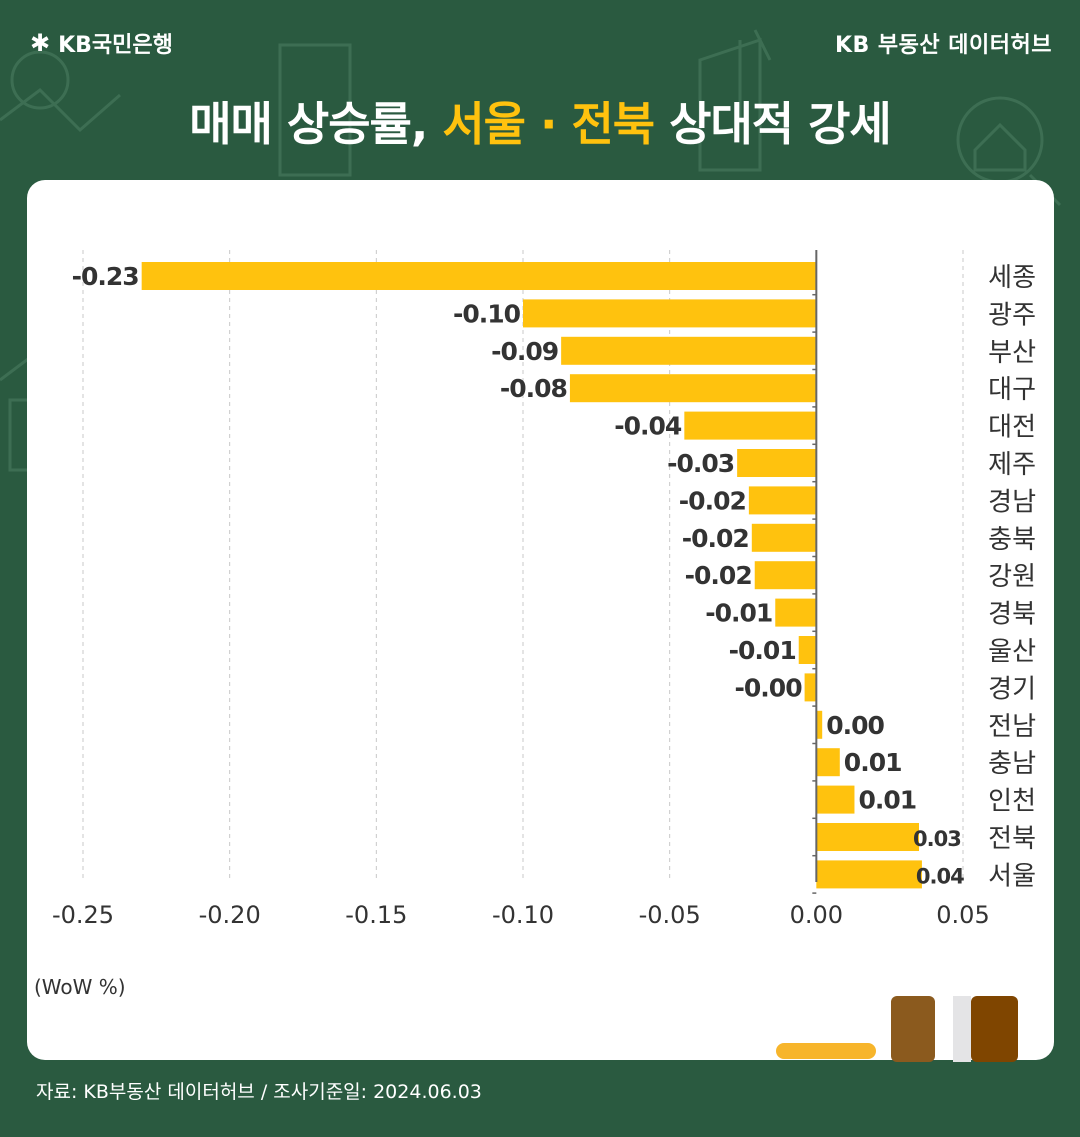  What do you see at coordinates (962, 1029) in the screenshot?
I see `deco-block-grey` at bounding box center [962, 1029].